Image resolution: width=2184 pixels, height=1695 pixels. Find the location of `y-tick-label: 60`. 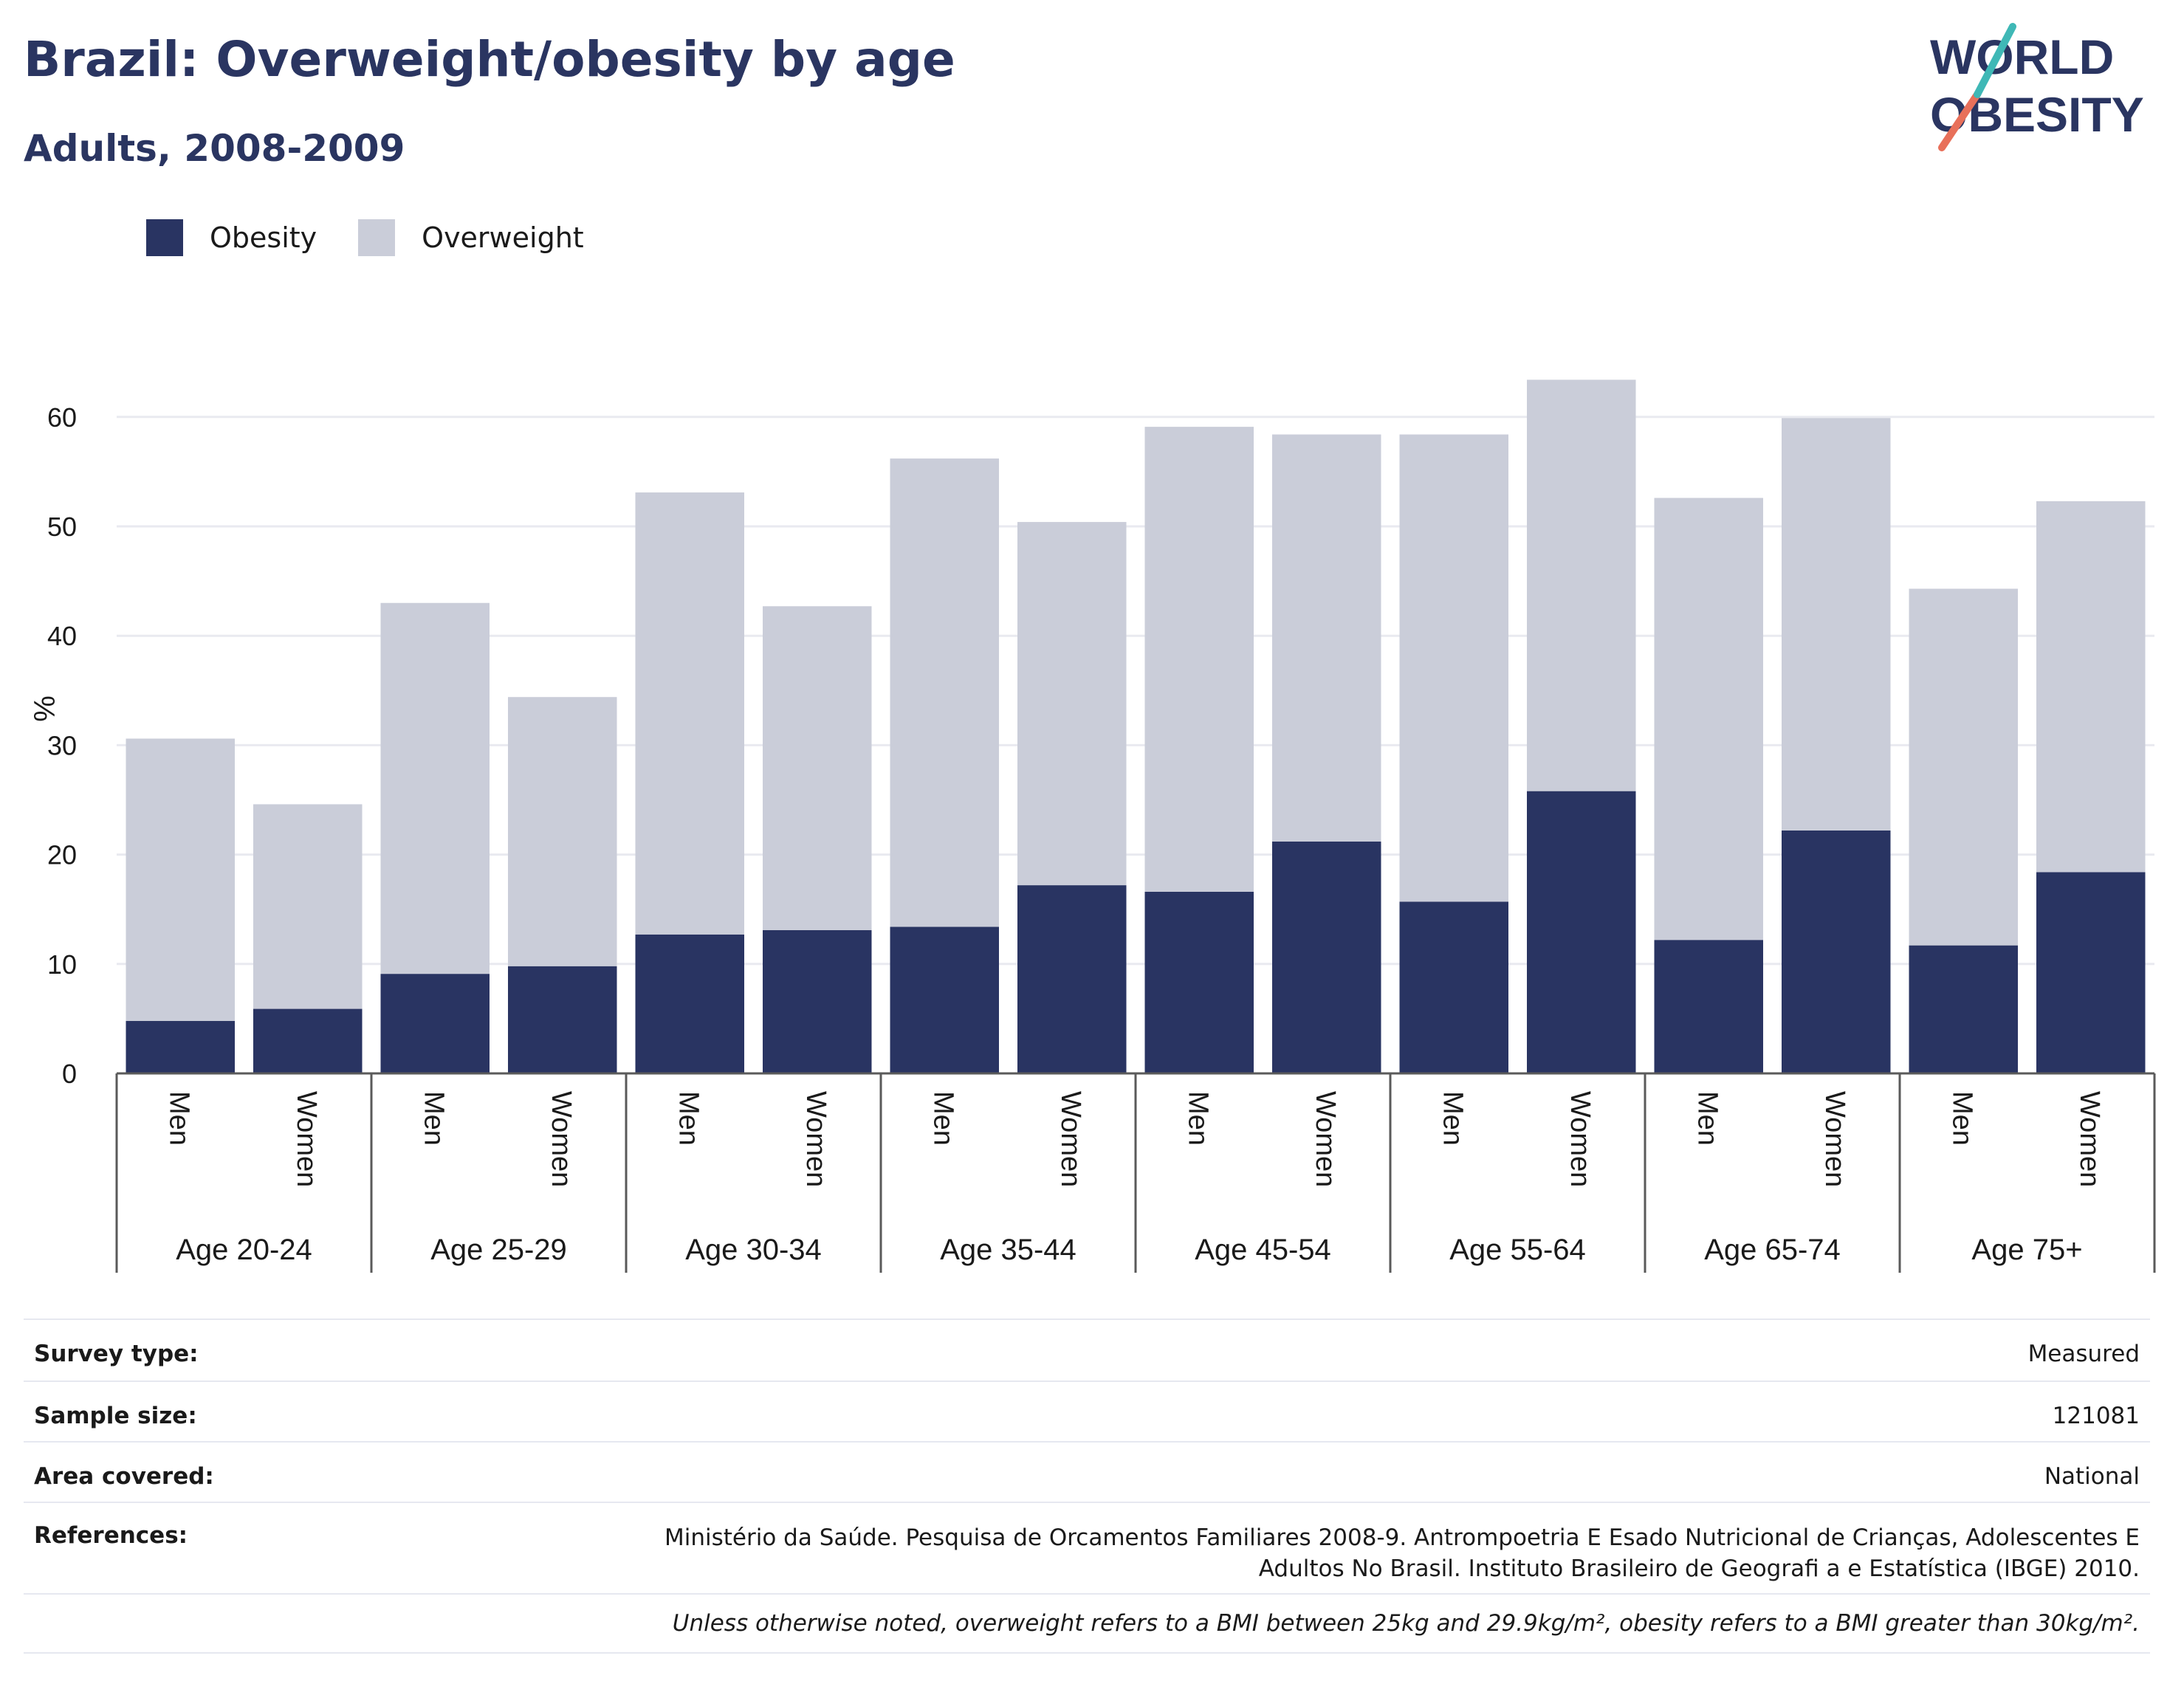

y-tick-label: 60 is located at coordinates (62, 417).